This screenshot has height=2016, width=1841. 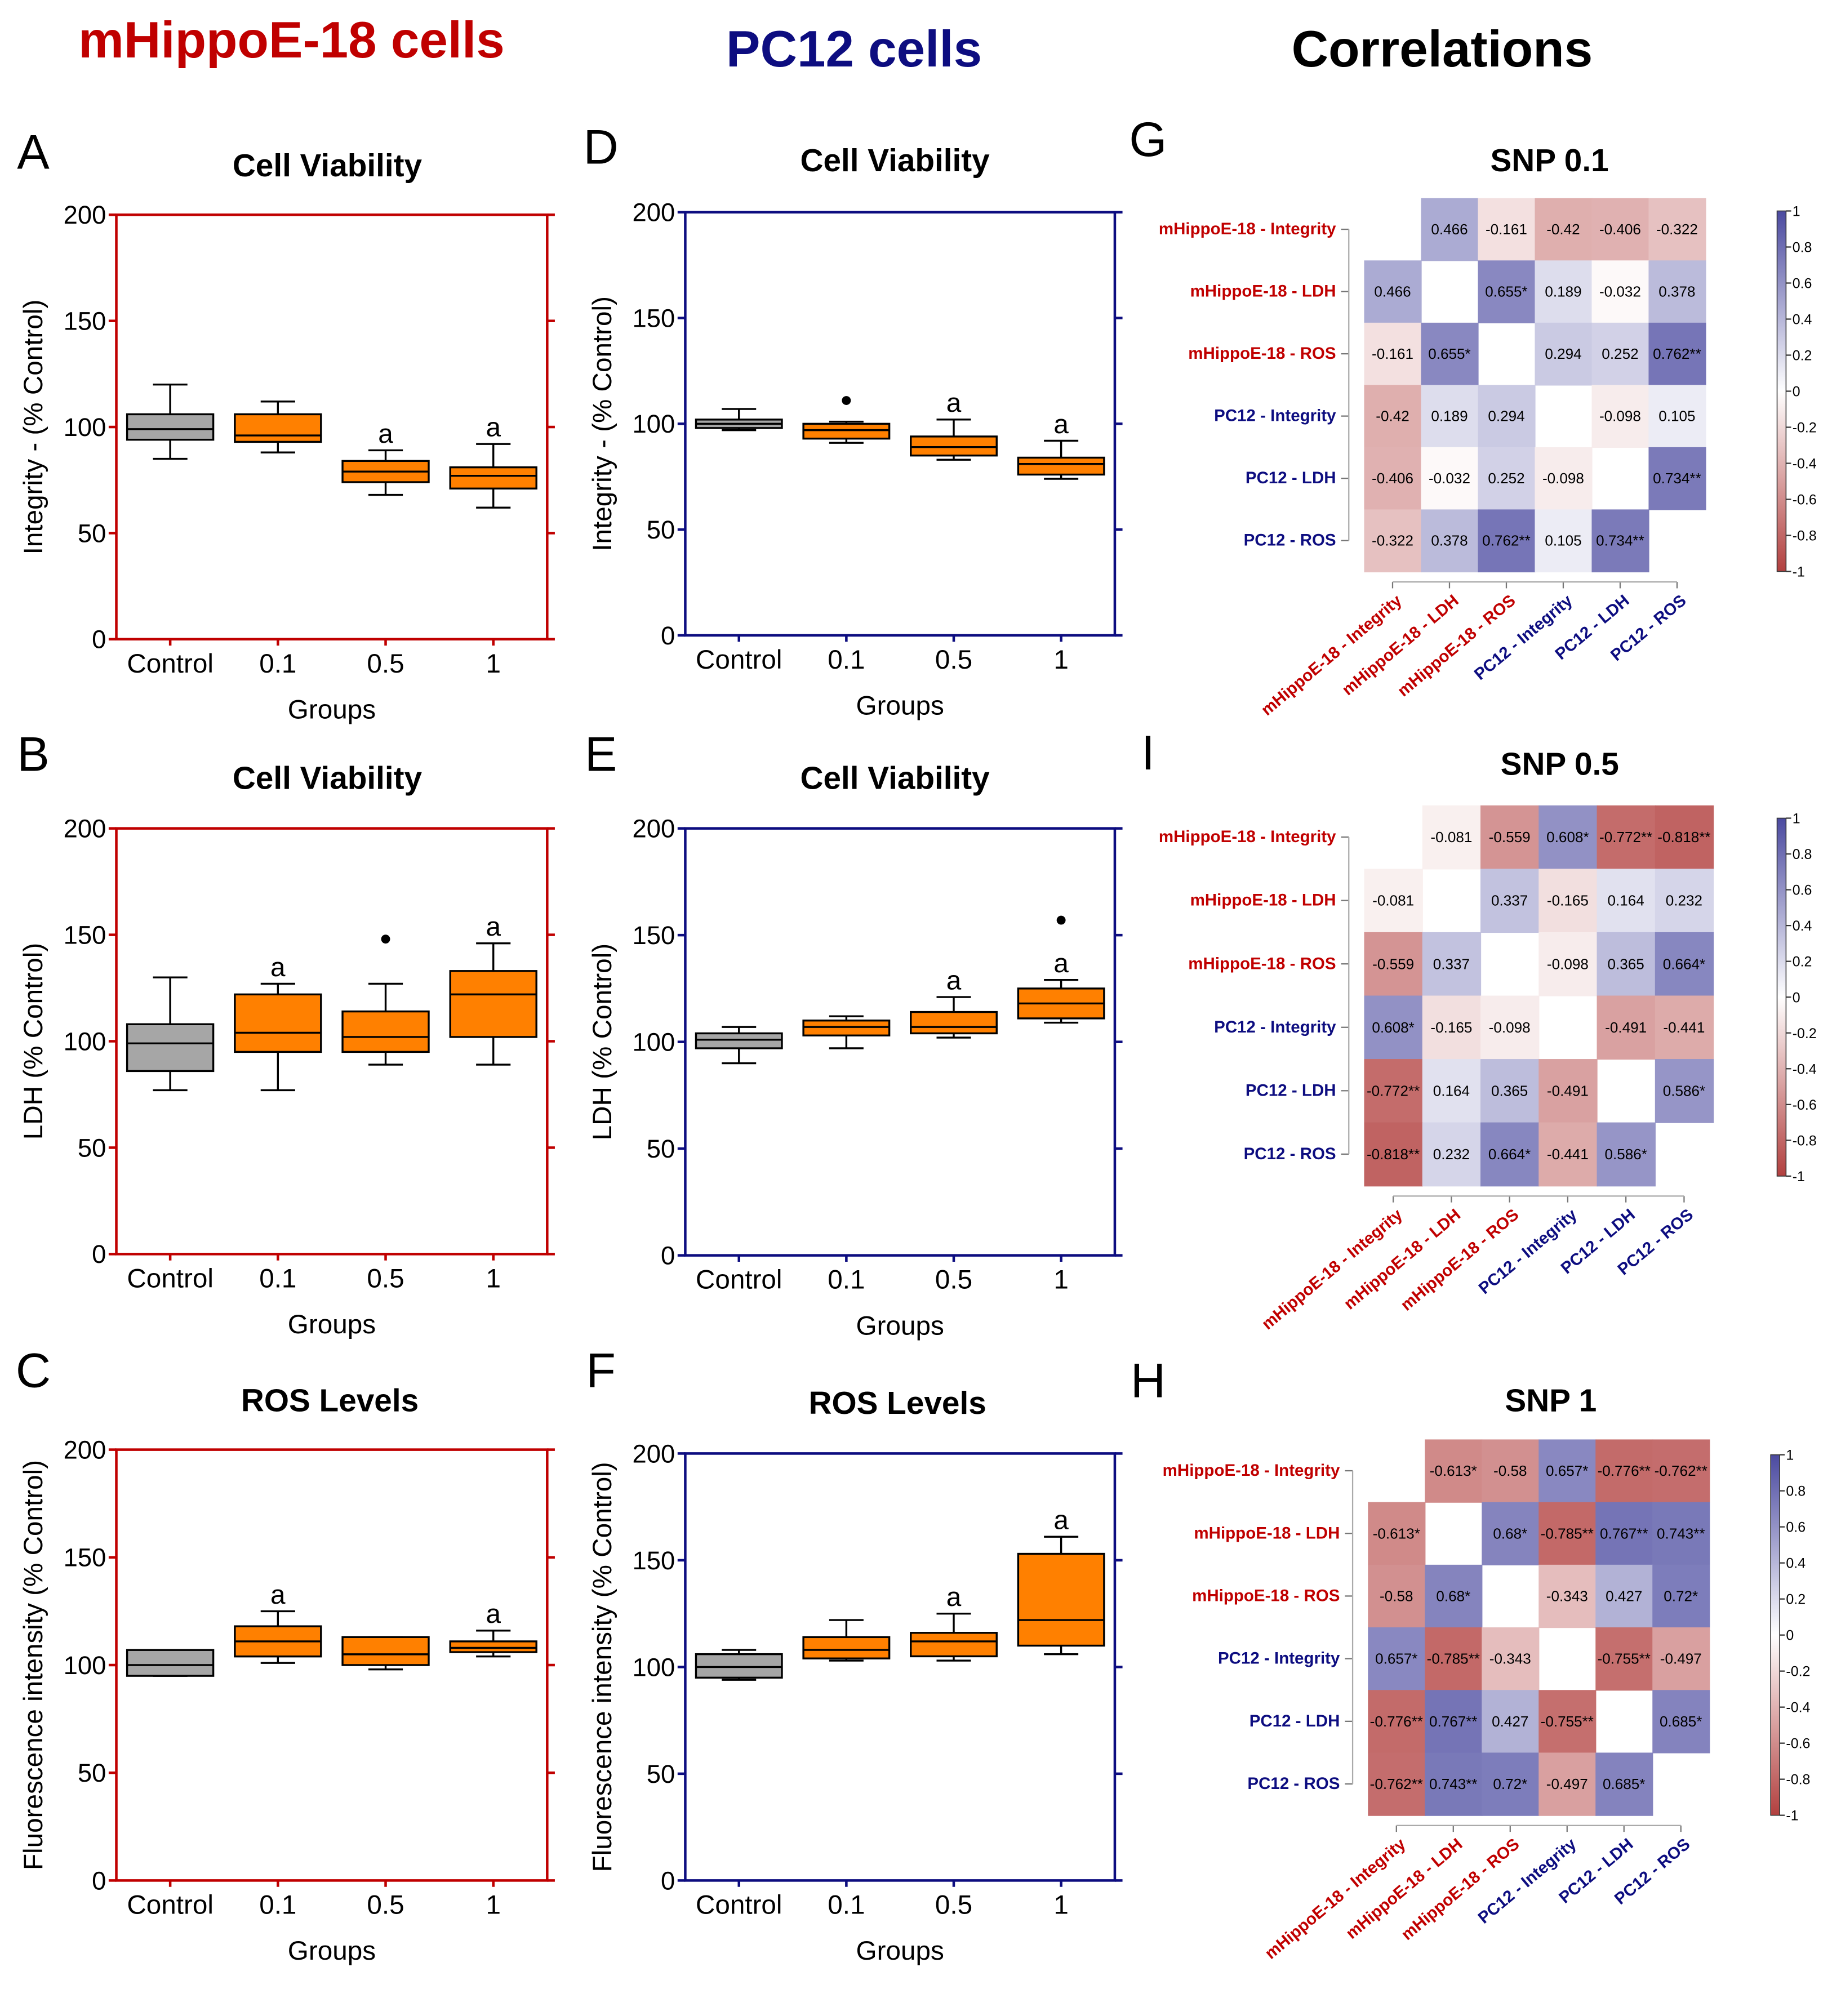 I want to click on heatmap-cell: 0.68*, so click(x=1454, y=1596).